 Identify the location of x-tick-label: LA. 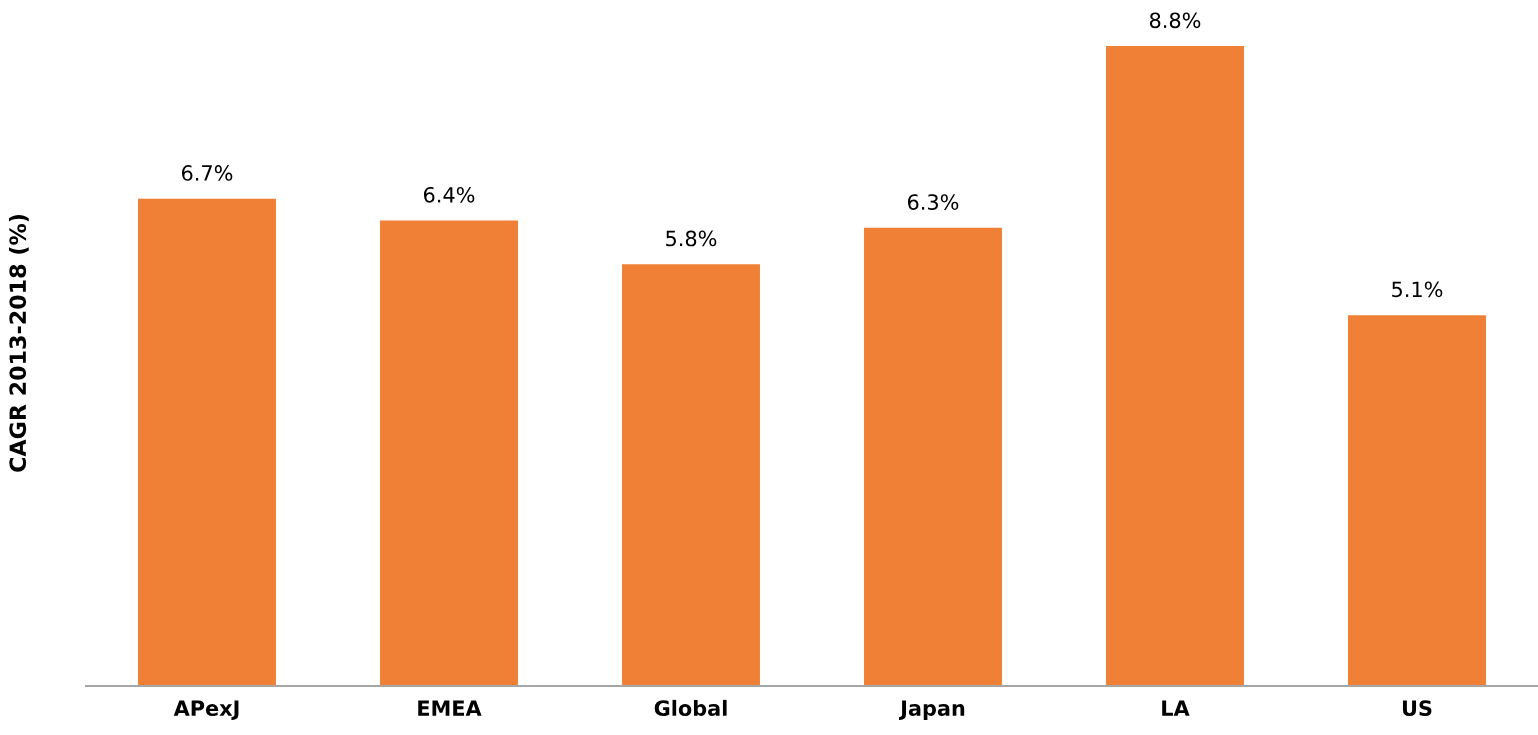
(1176, 708).